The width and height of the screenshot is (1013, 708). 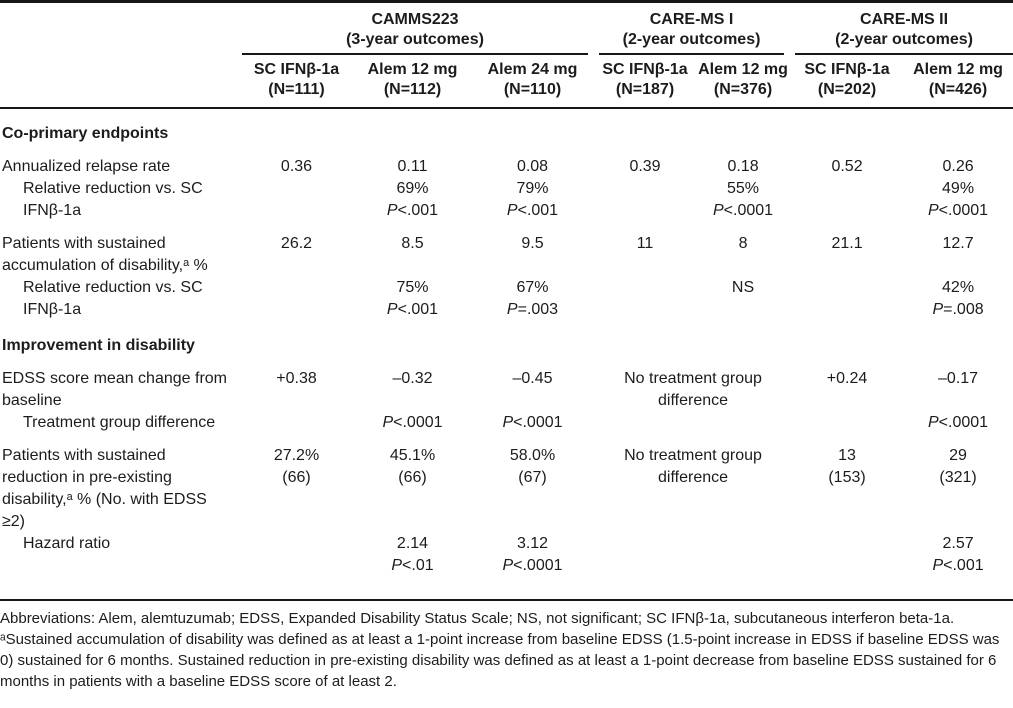 What do you see at coordinates (412, 166) in the screenshot?
I see `table-cell: 0.11` at bounding box center [412, 166].